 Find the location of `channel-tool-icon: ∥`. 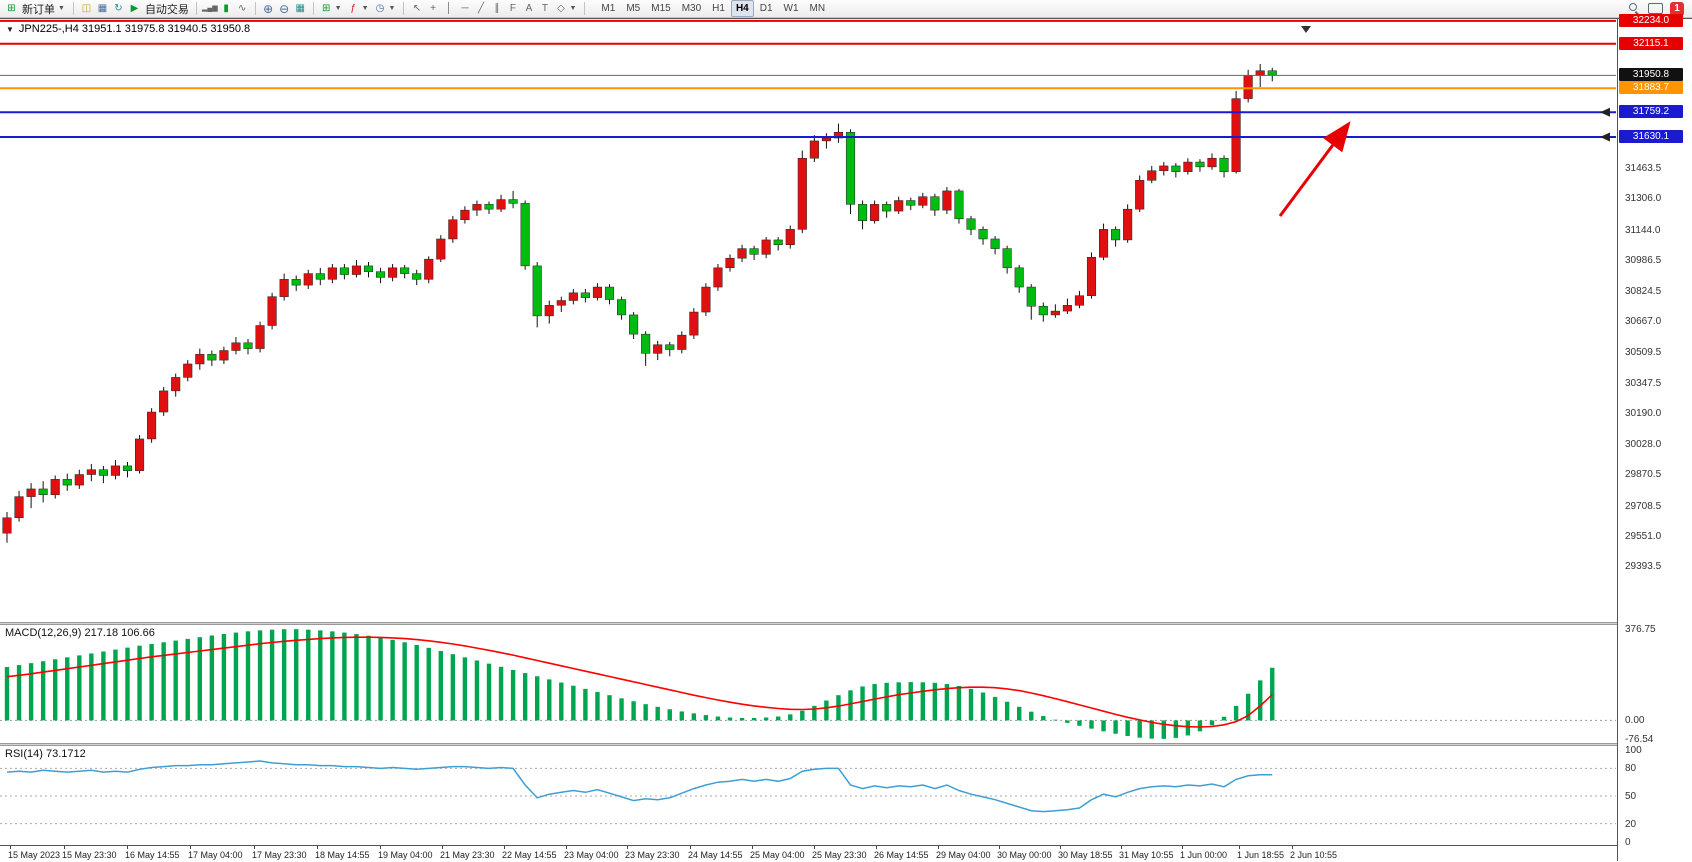

channel-tool-icon: ∥ is located at coordinates (496, 9).